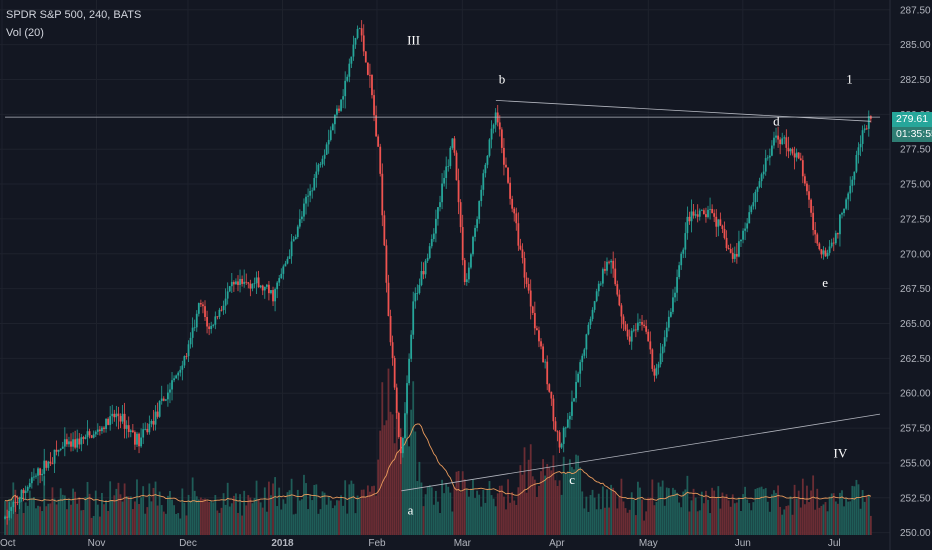 The height and width of the screenshot is (550, 932). What do you see at coordinates (915, 394) in the screenshot?
I see `y-tick-label: 260.00` at bounding box center [915, 394].